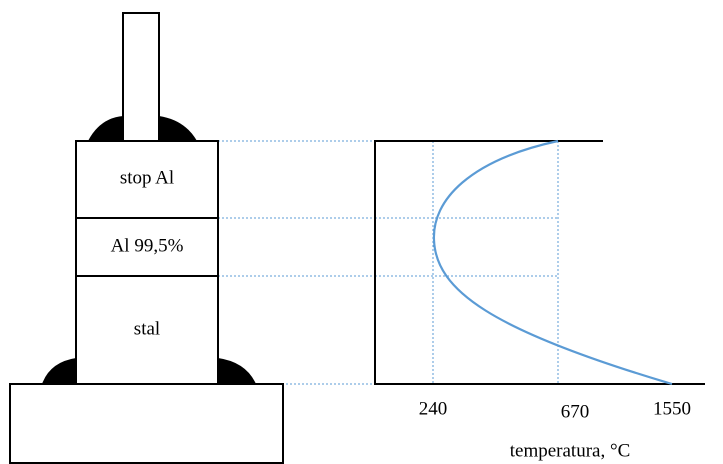  I want to click on axis-label: 1550, so click(672, 408).